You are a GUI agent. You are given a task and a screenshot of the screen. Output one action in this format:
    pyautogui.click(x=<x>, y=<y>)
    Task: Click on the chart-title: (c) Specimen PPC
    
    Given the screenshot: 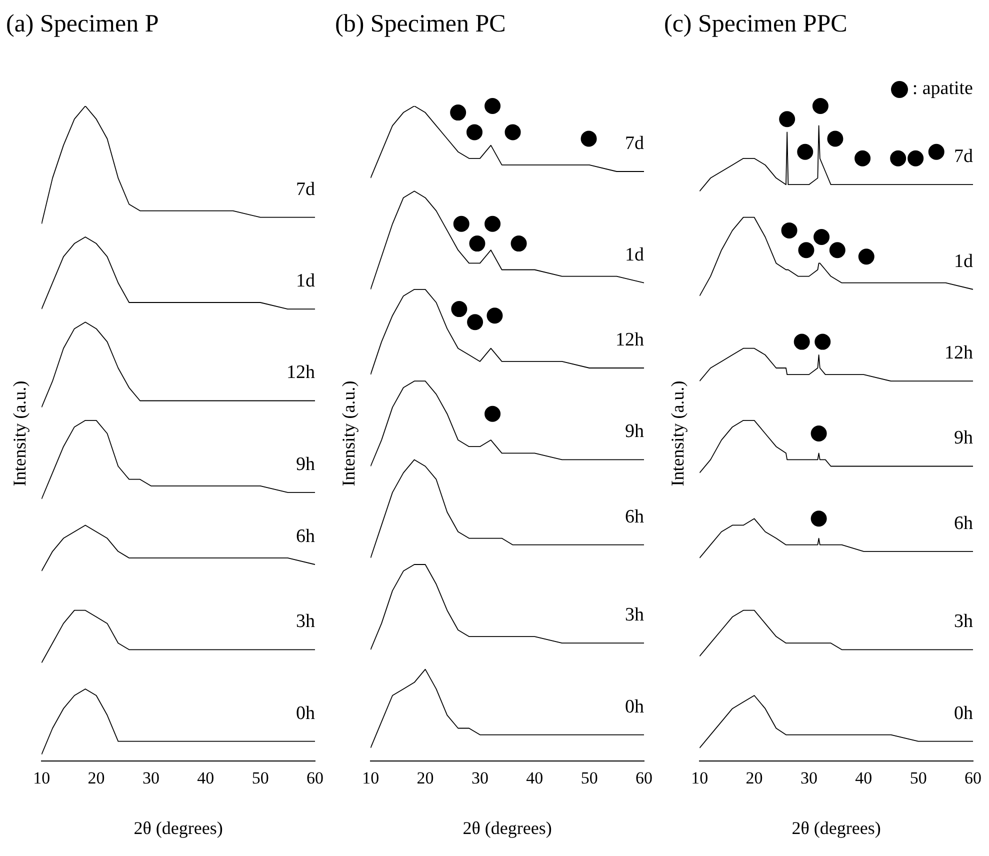 What is the action you would take?
    pyautogui.click(x=756, y=24)
    